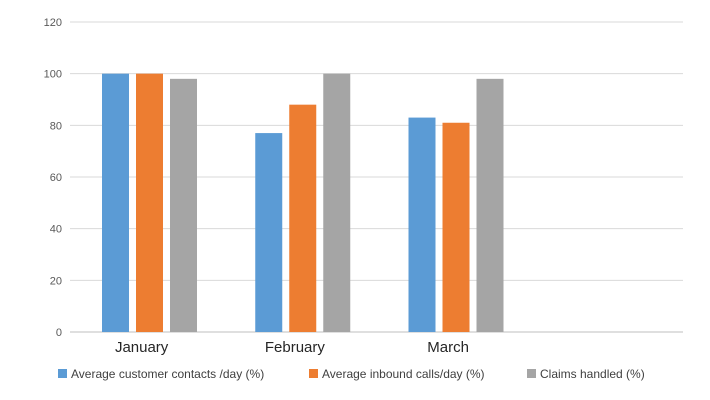 This screenshot has width=710, height=400. I want to click on y-axis: 0 20 40 60 80 100 120, so click(53, 178).